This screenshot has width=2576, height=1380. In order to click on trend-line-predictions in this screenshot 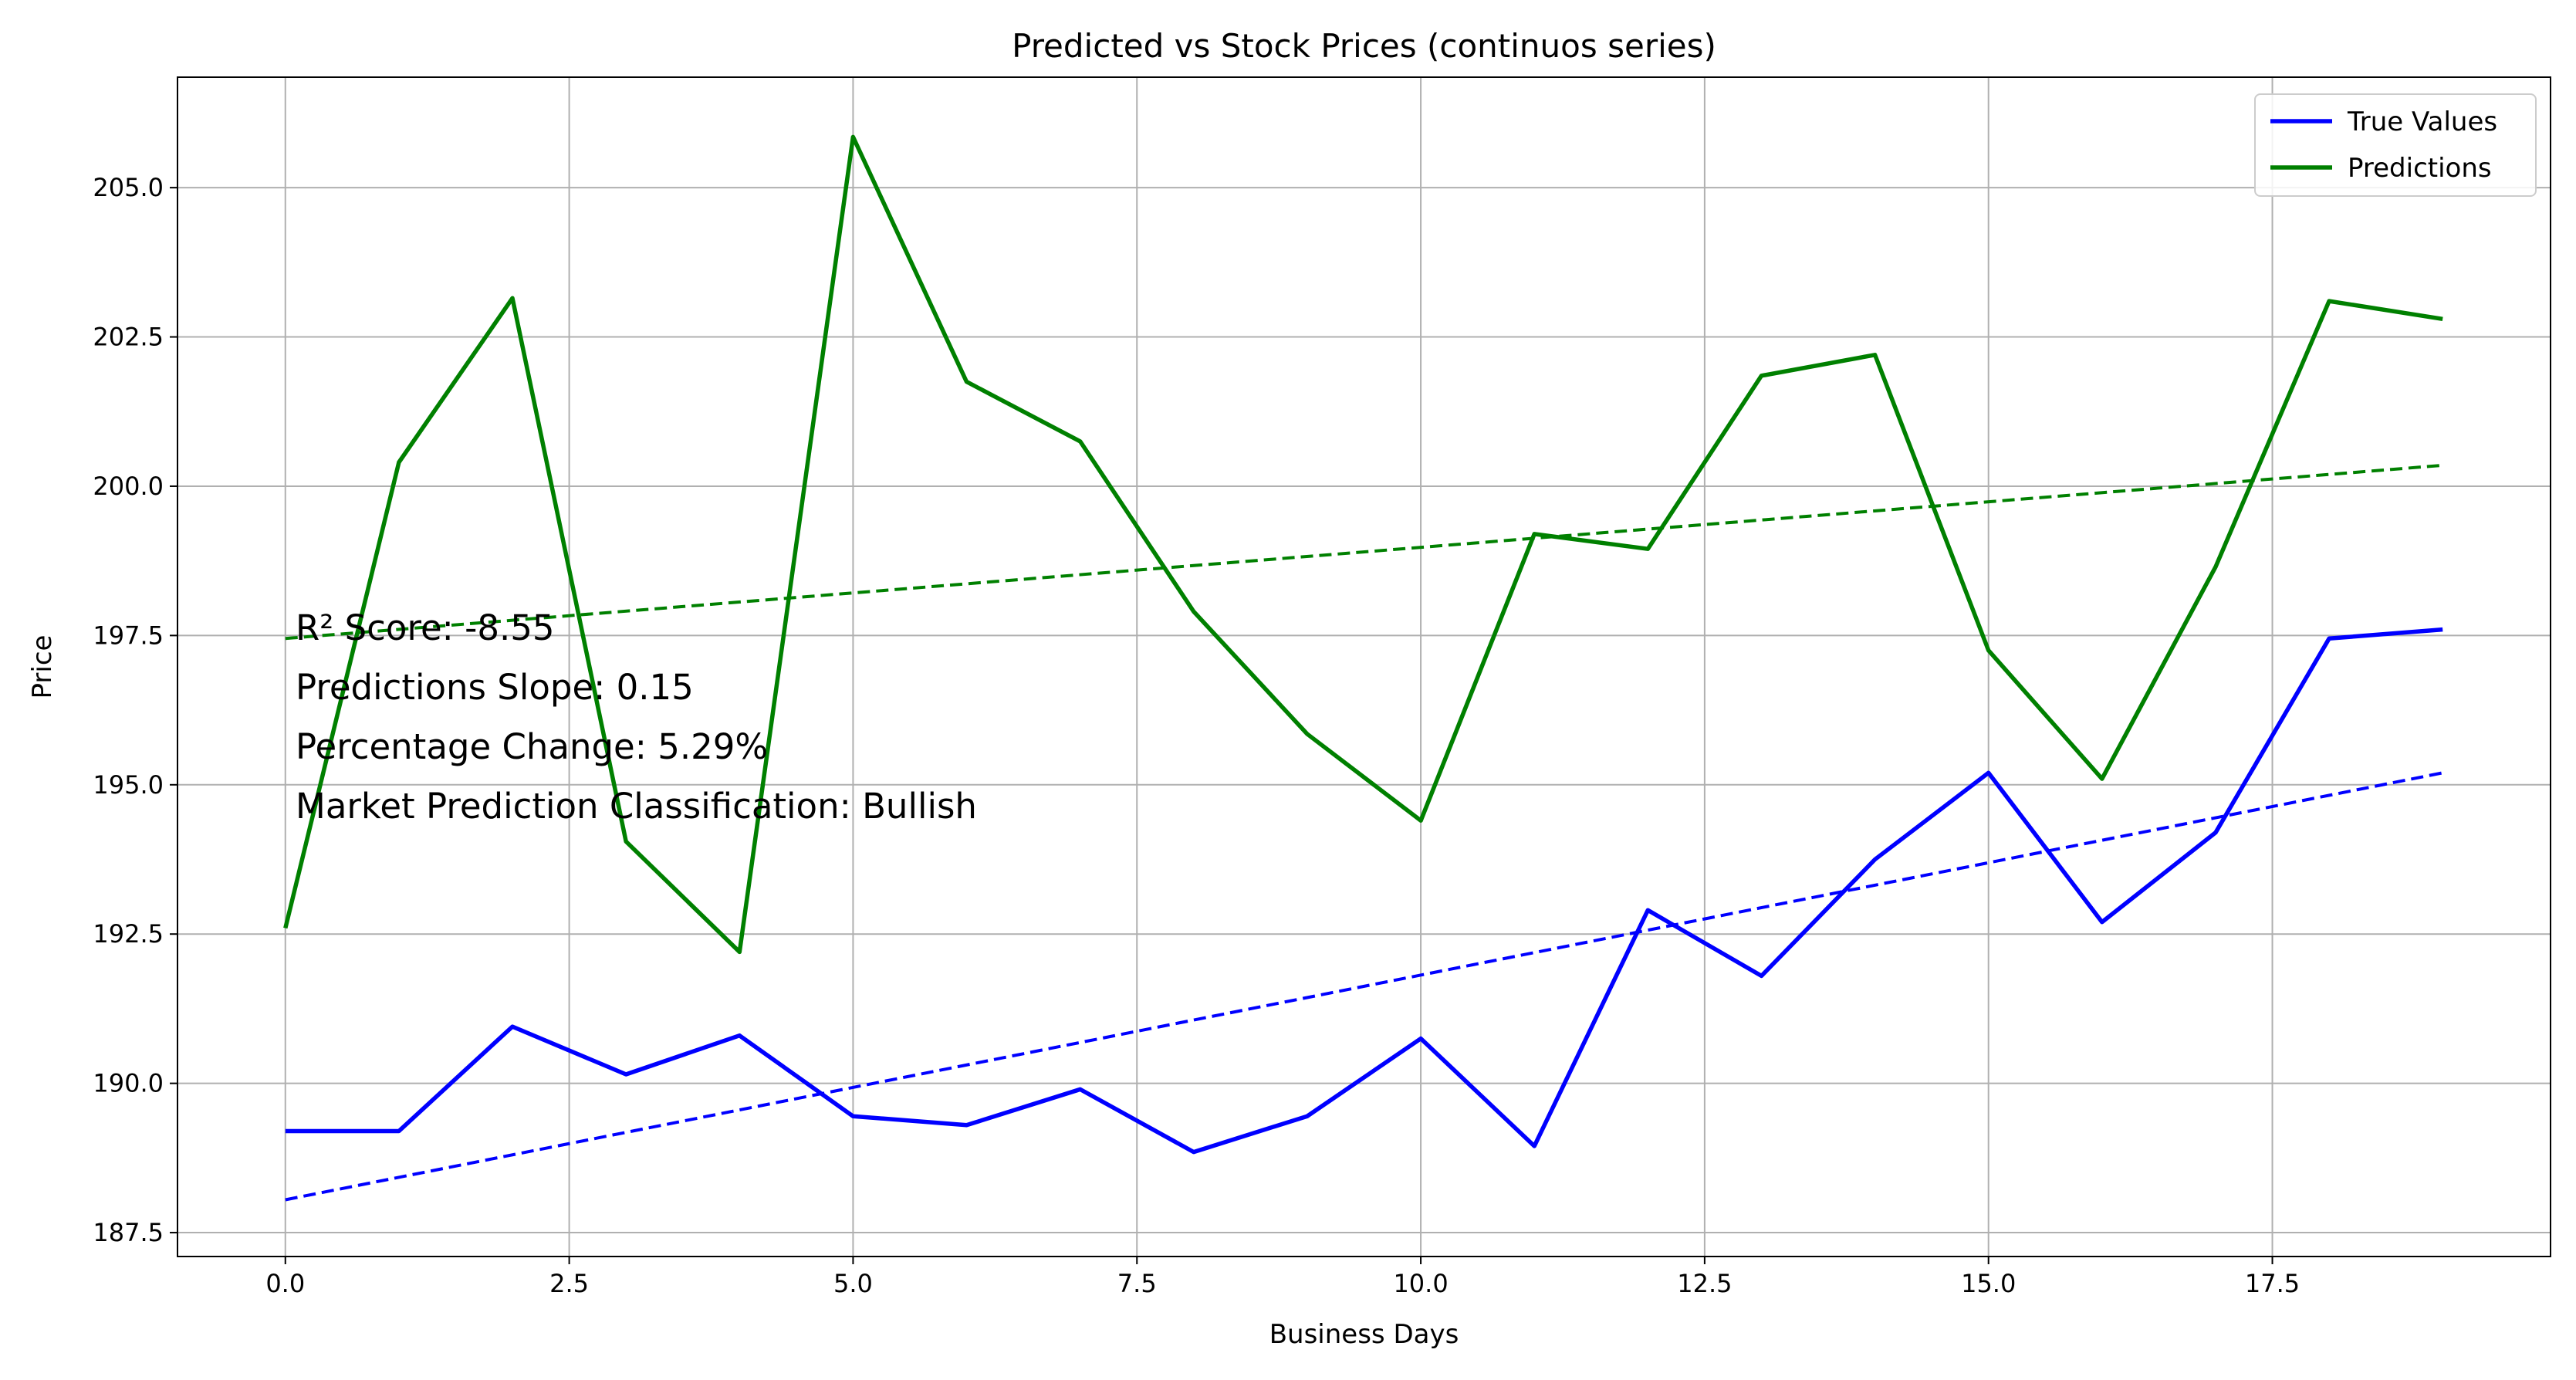, I will do `click(1364, 552)`.